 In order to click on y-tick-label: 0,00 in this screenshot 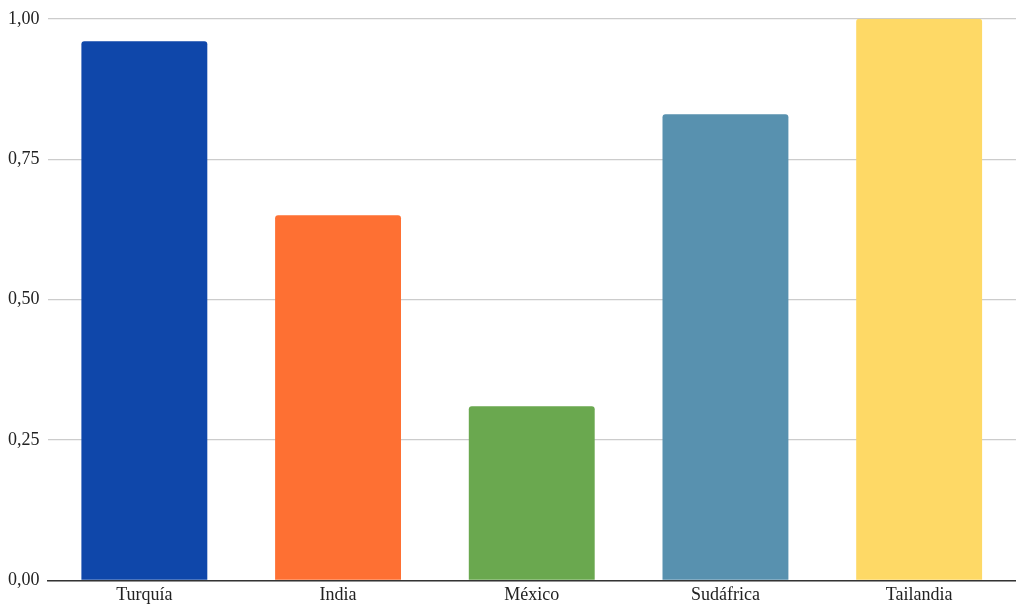, I will do `click(24, 579)`.